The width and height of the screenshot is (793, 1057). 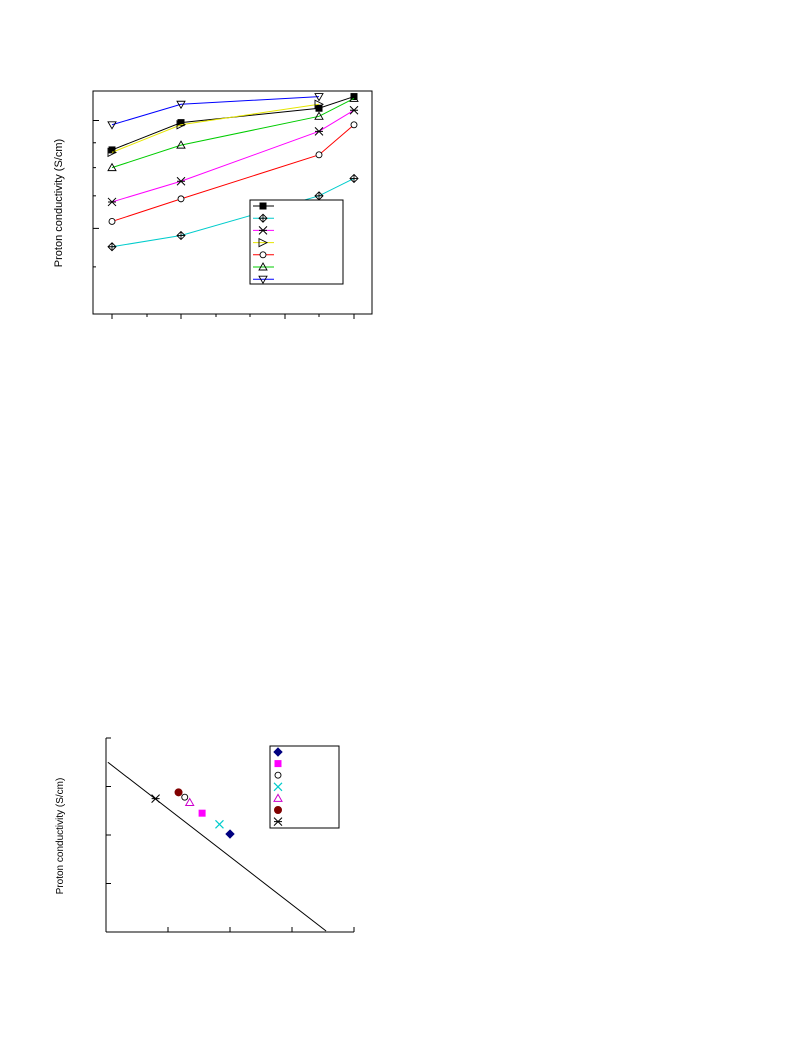 I want to click on chart2-legend-1-marker-shape, so click(x=278, y=764).